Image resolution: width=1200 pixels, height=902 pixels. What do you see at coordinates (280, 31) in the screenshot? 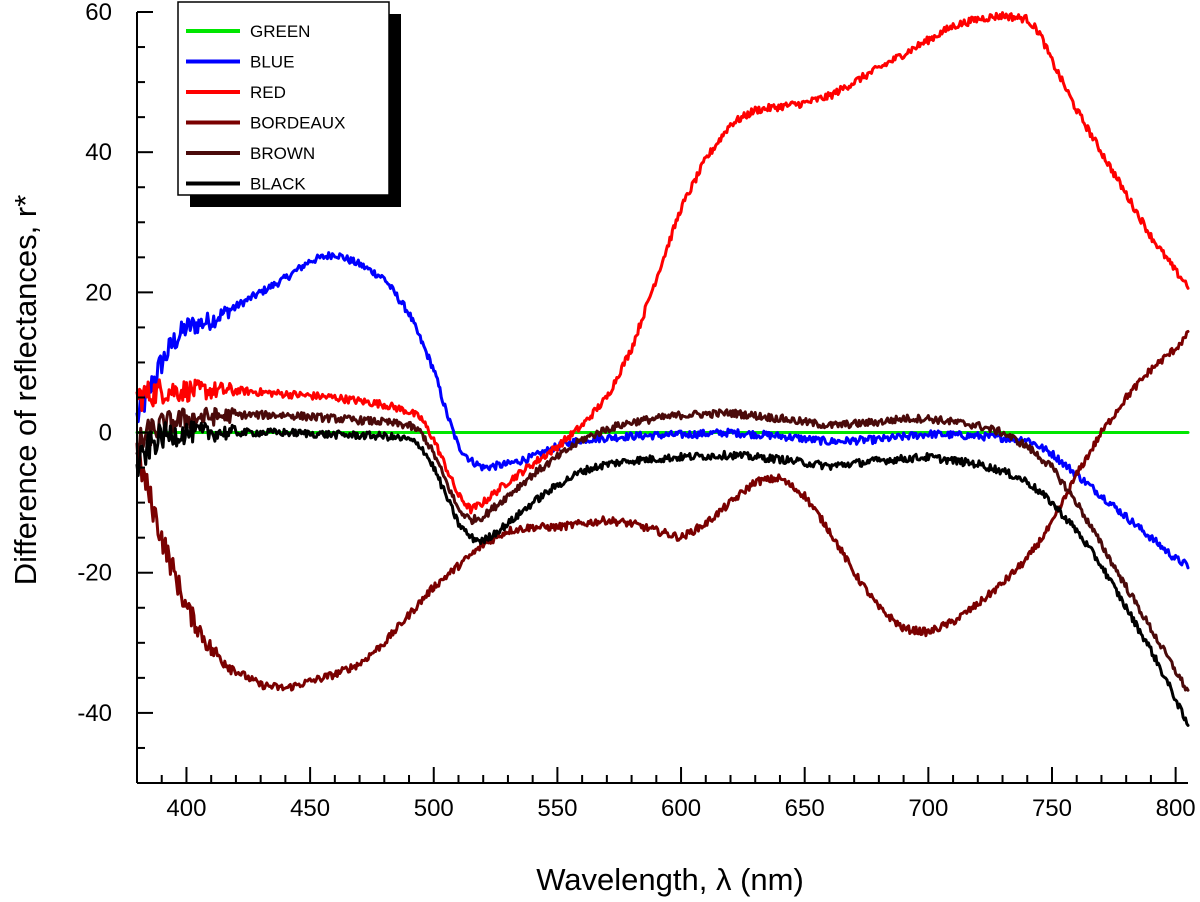
I see `legend-label-green: GREEN` at bounding box center [280, 31].